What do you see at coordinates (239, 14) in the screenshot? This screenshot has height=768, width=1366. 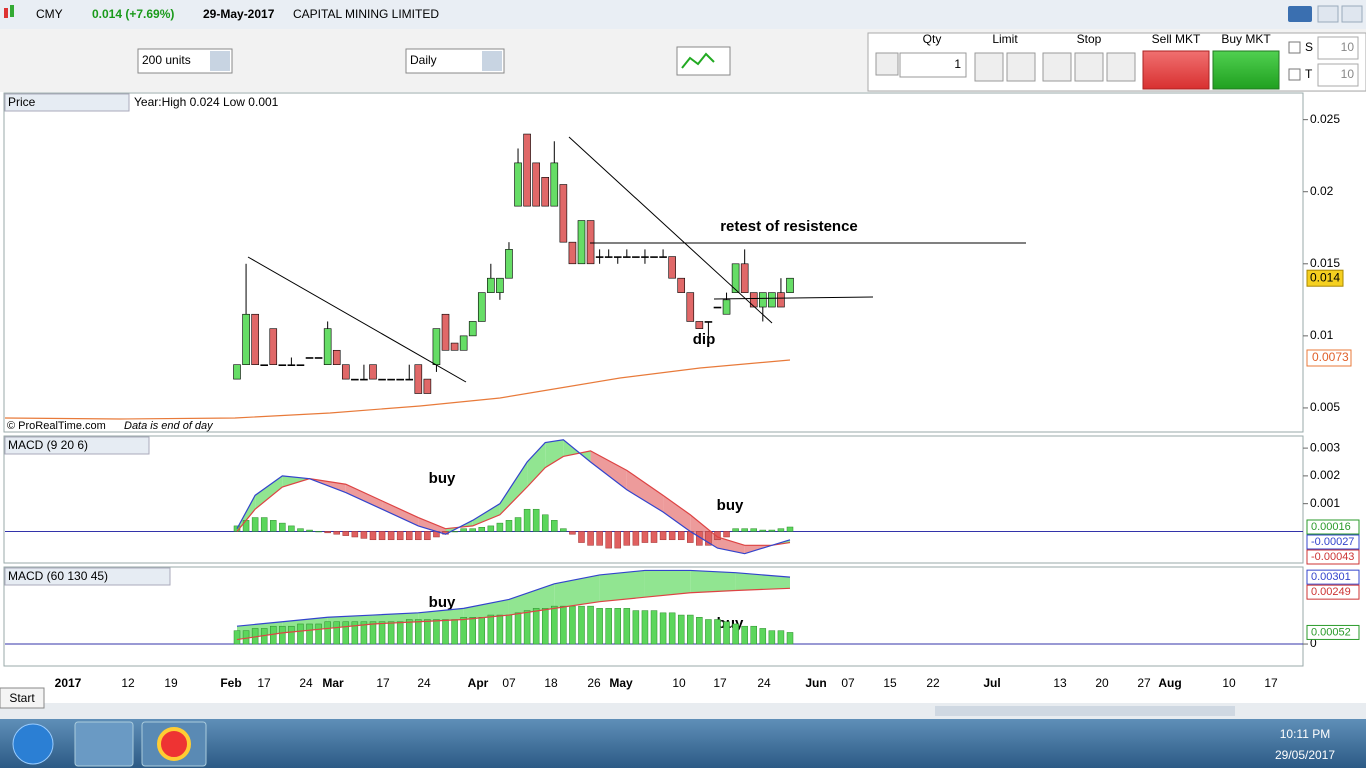 I see `date: 29-May-2017` at bounding box center [239, 14].